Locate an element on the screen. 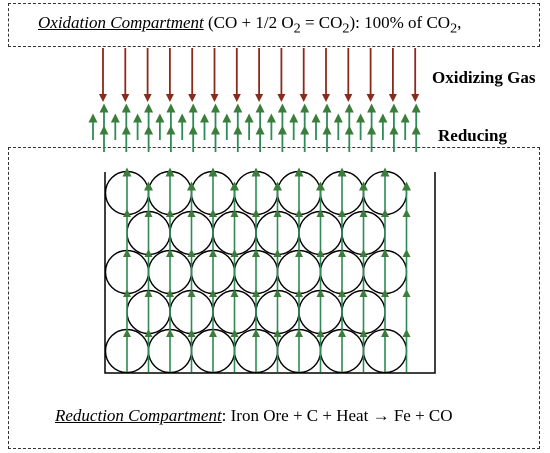 Image resolution: width=550 pixels, height=453 pixels. oxidation-name: Oxidation Compartment is located at coordinates (121, 22).